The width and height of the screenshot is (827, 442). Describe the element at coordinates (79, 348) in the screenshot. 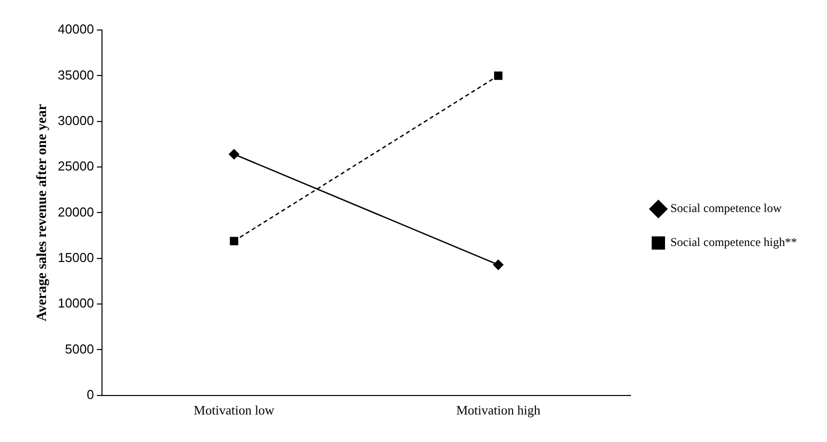

I see `y-tick-label: 5000` at that location.